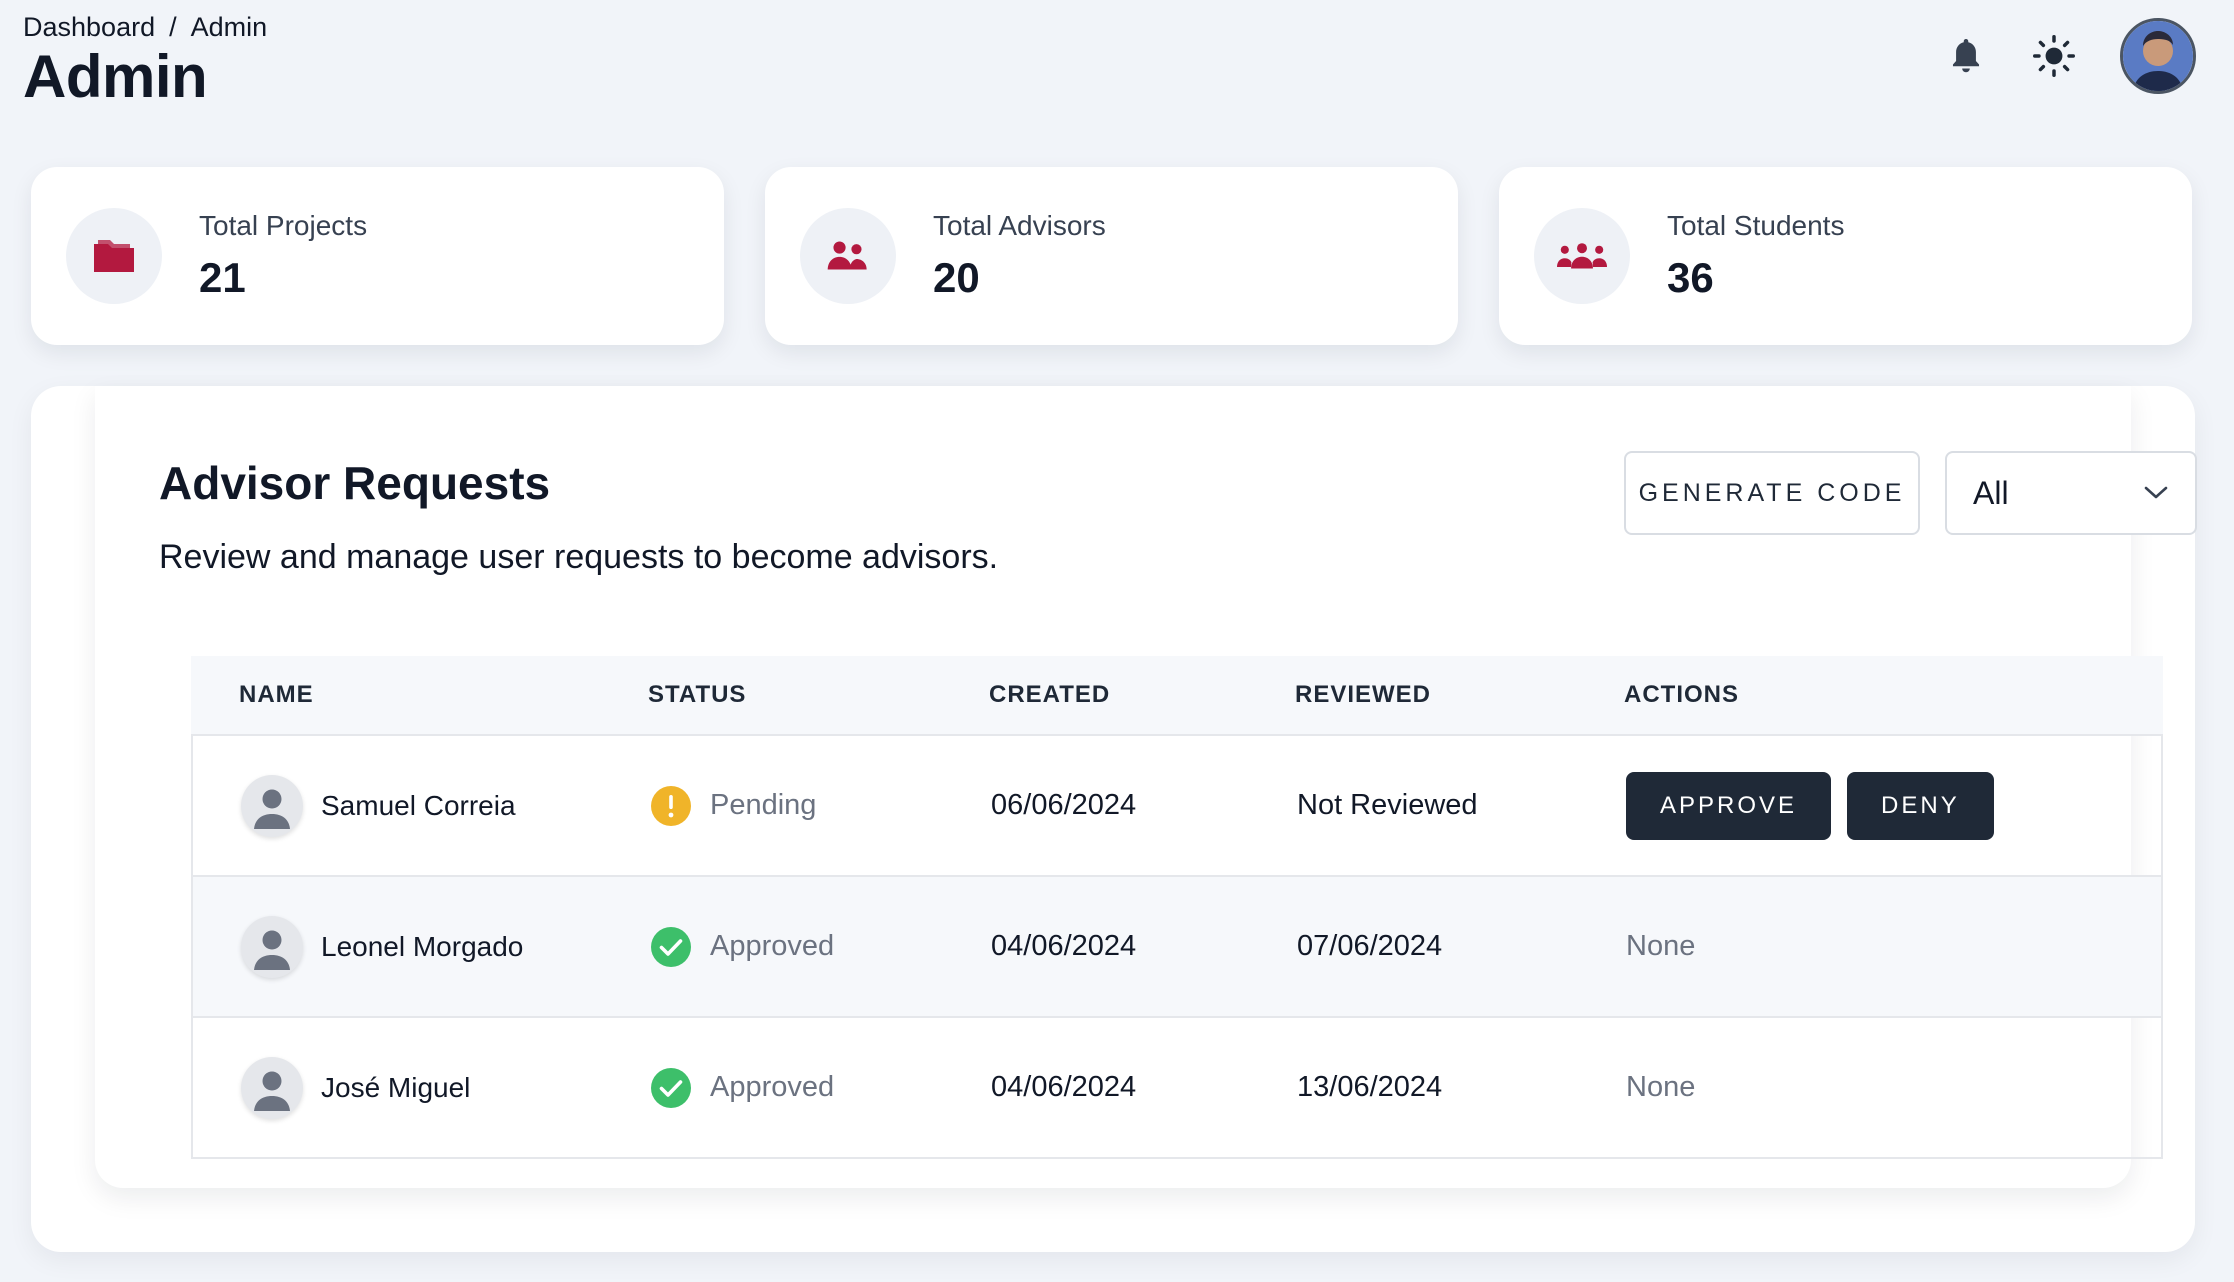  What do you see at coordinates (1064, 805) in the screenshot?
I see `created-date: 06/06/2024` at bounding box center [1064, 805].